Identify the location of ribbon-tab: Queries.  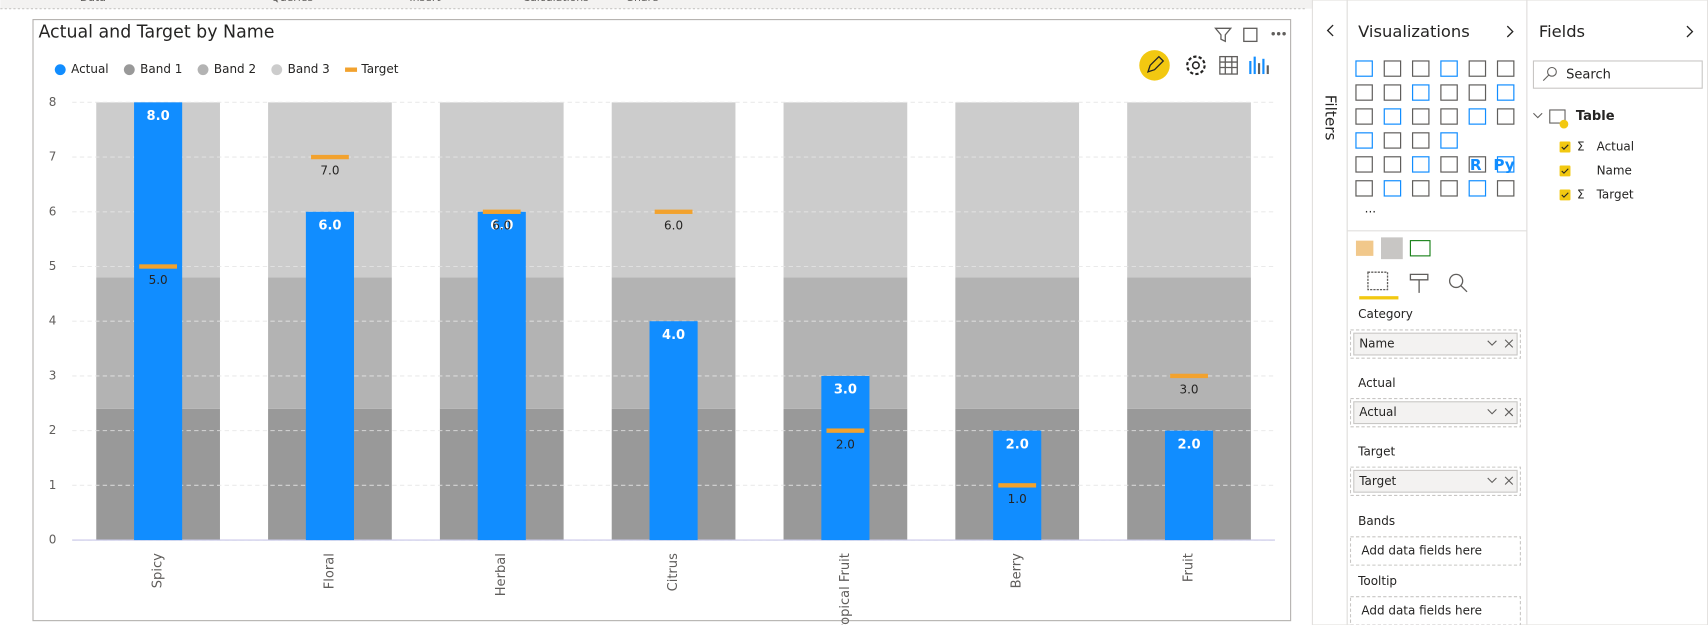
(292, 2).